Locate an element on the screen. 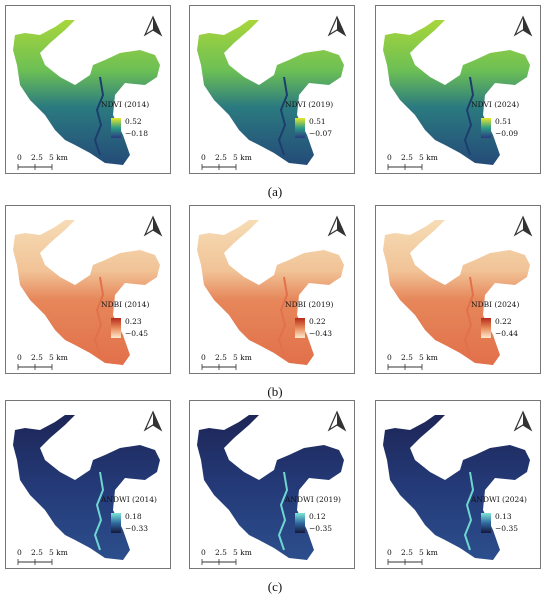 The width and height of the screenshot is (550, 600). legend-min: −0.09 is located at coordinates (506, 133).